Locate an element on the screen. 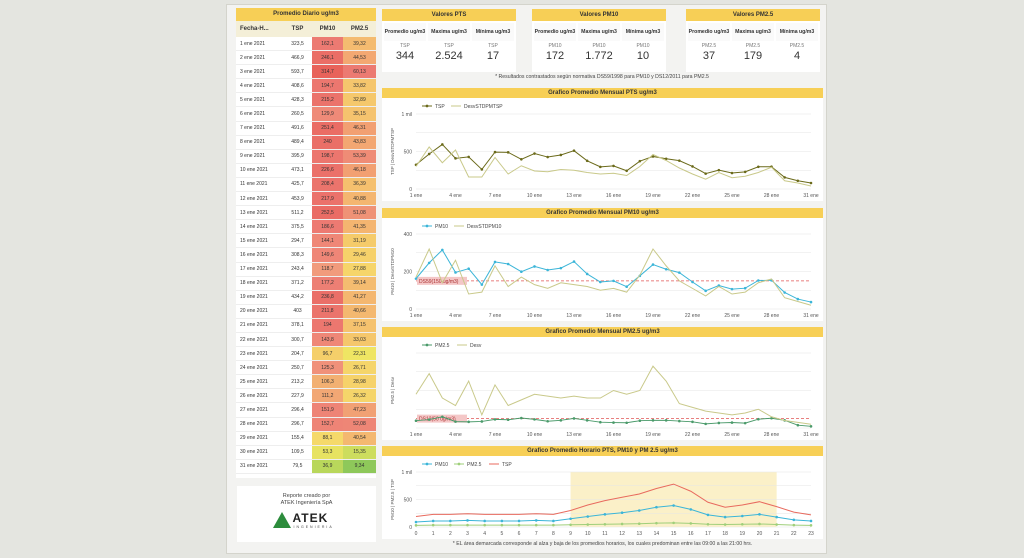  cell-pm10: 88,1 is located at coordinates (327, 438).